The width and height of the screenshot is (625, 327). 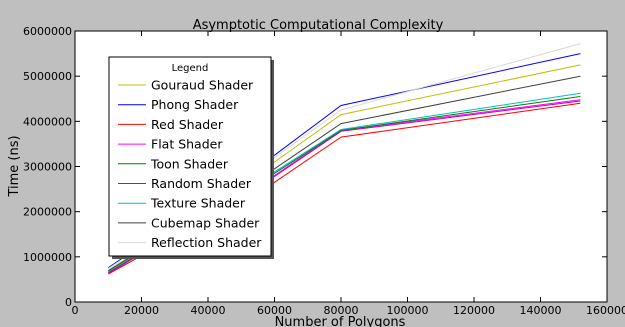 I want to click on y-tick-label: 3000000, so click(x=47, y=167).